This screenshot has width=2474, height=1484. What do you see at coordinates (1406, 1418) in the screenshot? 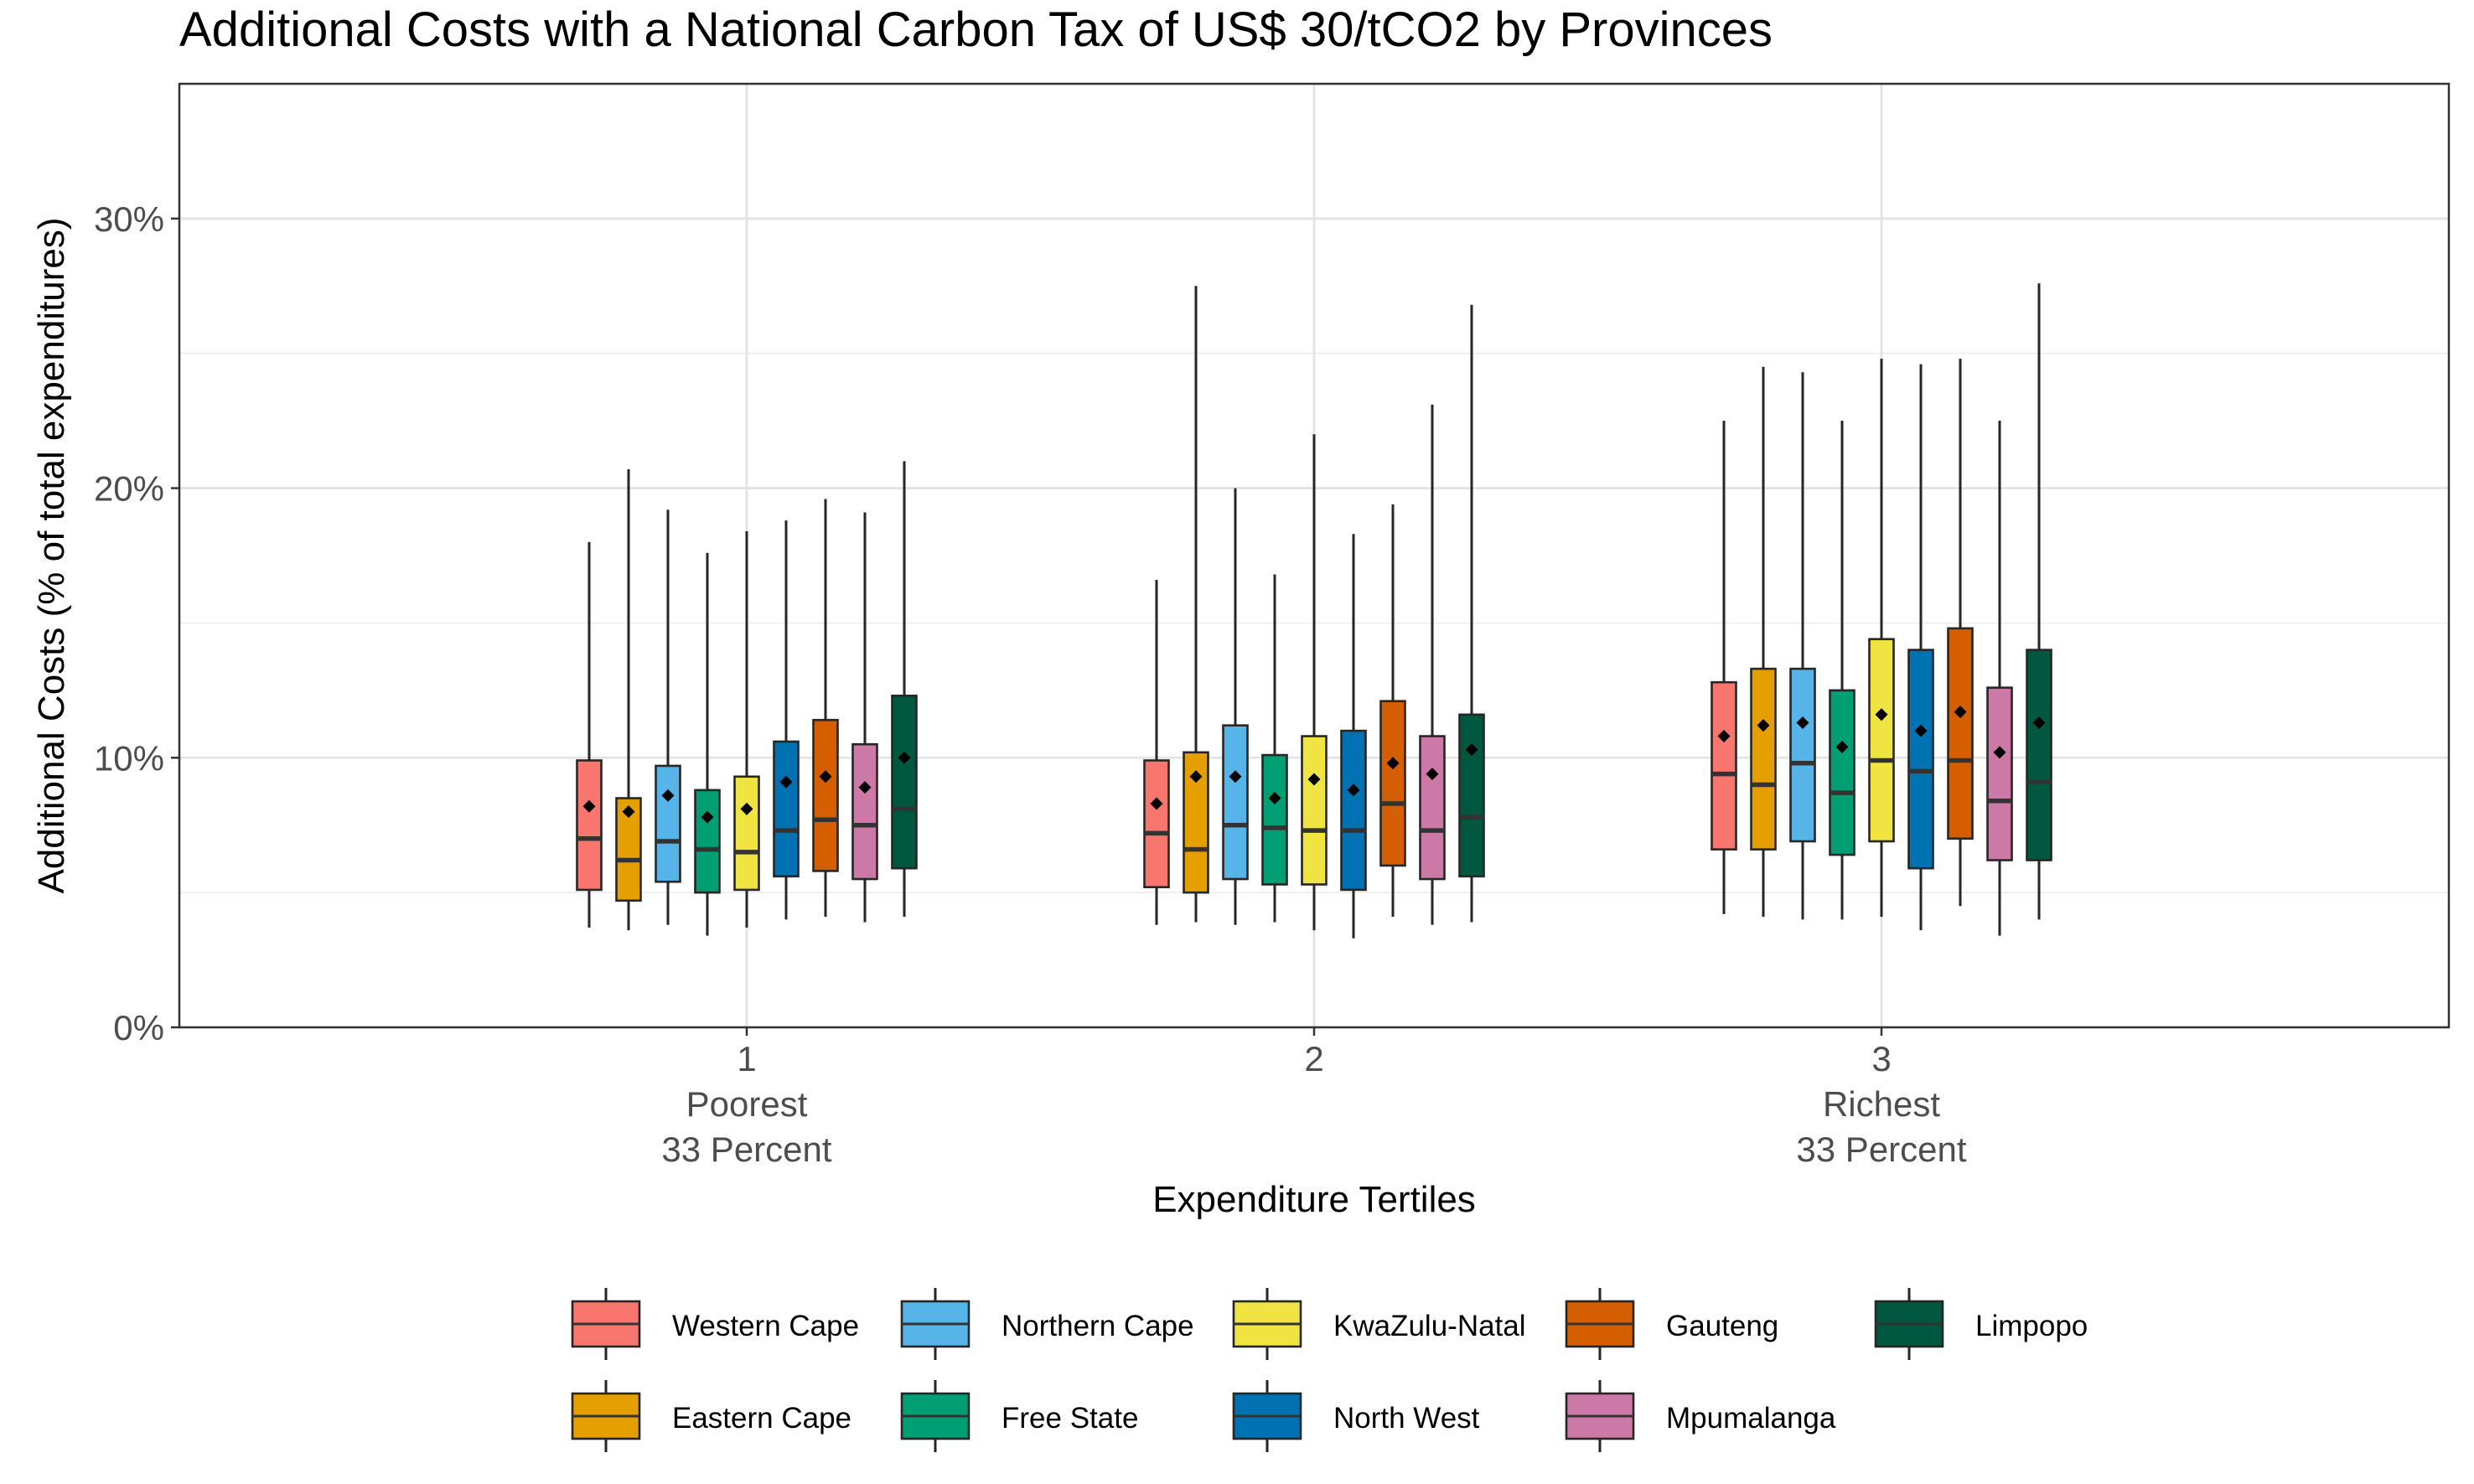
I see `legend-label: North West` at bounding box center [1406, 1418].